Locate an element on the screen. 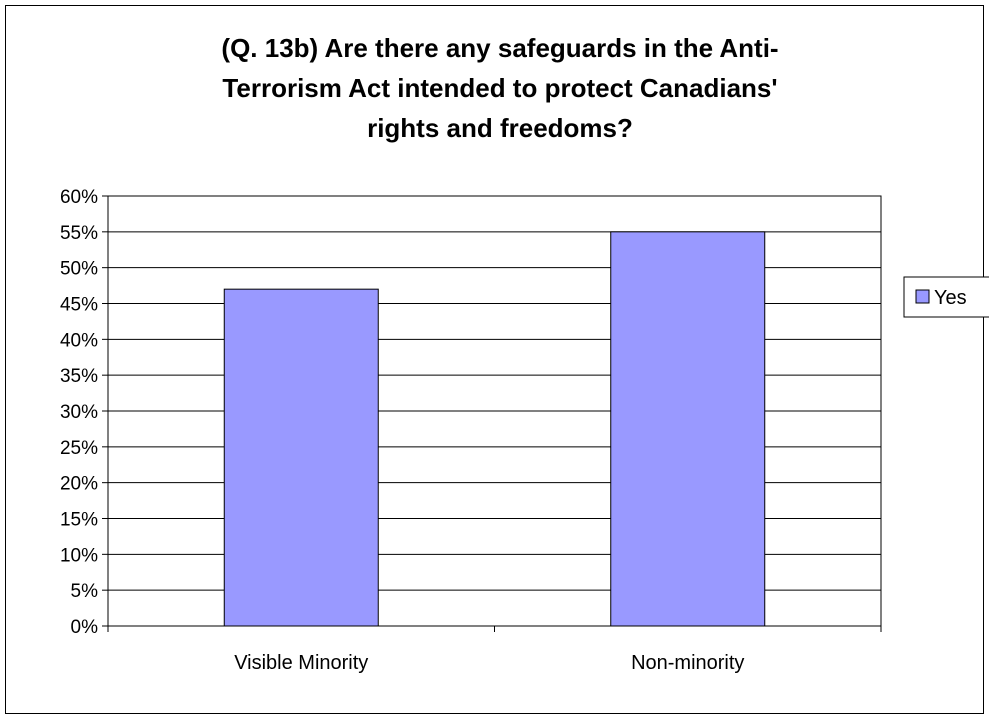 This screenshot has height=719, width=989. y-tick-label: 20% is located at coordinates (79, 484).